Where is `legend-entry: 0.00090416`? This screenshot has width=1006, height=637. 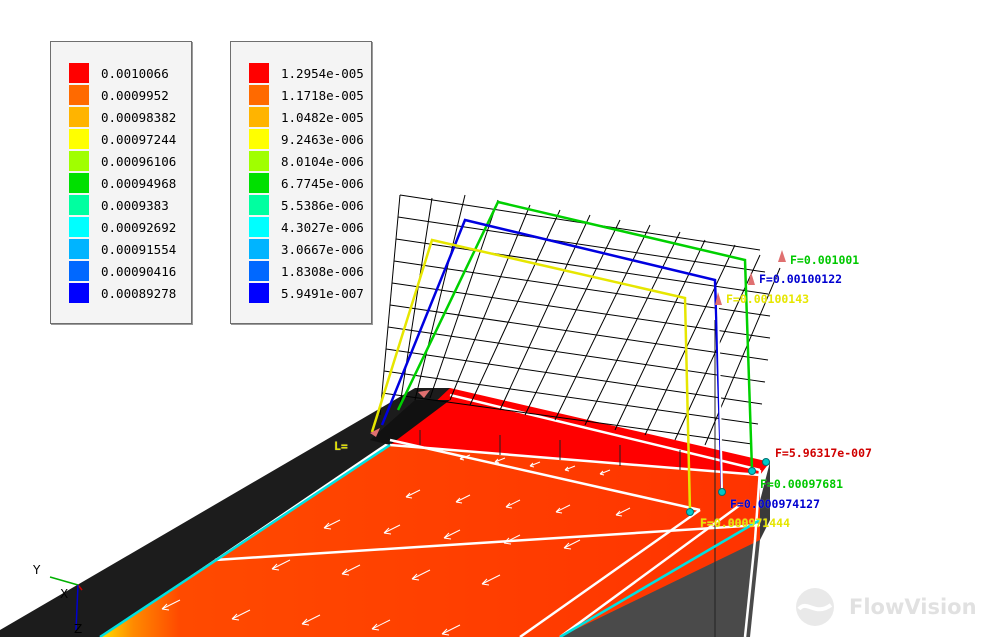
legend-entry: 0.00090416 is located at coordinates (122, 271).